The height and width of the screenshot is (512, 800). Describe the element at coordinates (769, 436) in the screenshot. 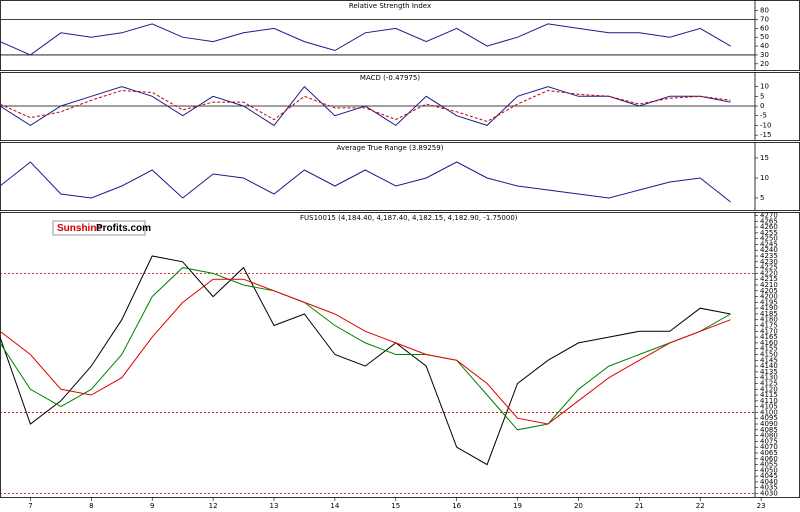

I see `y-tick-label: 4080` at that location.